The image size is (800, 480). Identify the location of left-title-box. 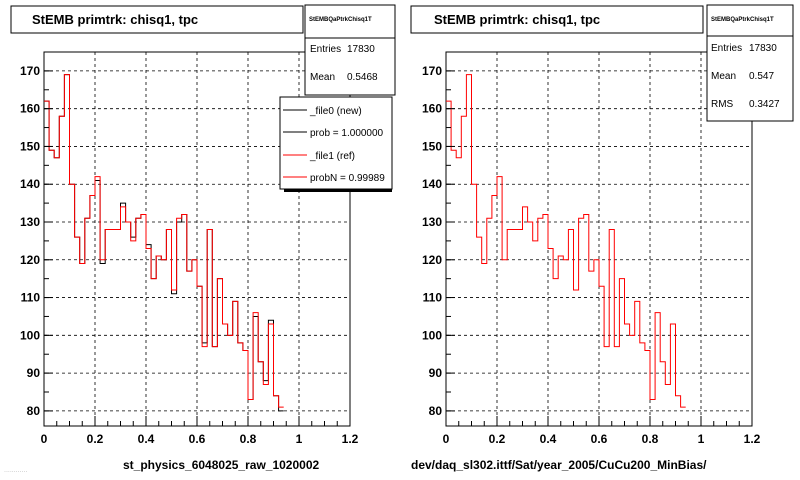
(157, 19).